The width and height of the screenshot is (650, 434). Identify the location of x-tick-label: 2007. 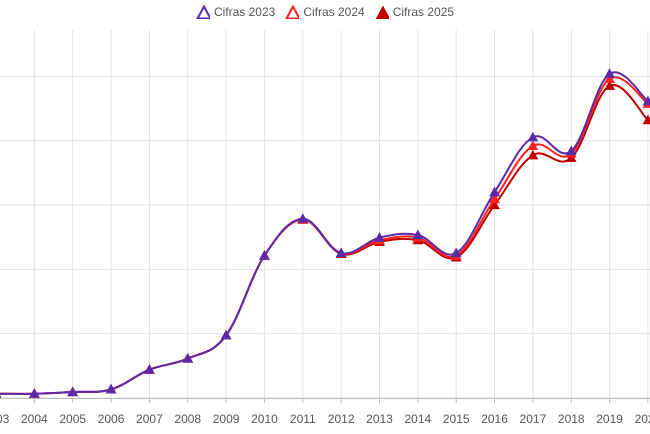
(149, 419).